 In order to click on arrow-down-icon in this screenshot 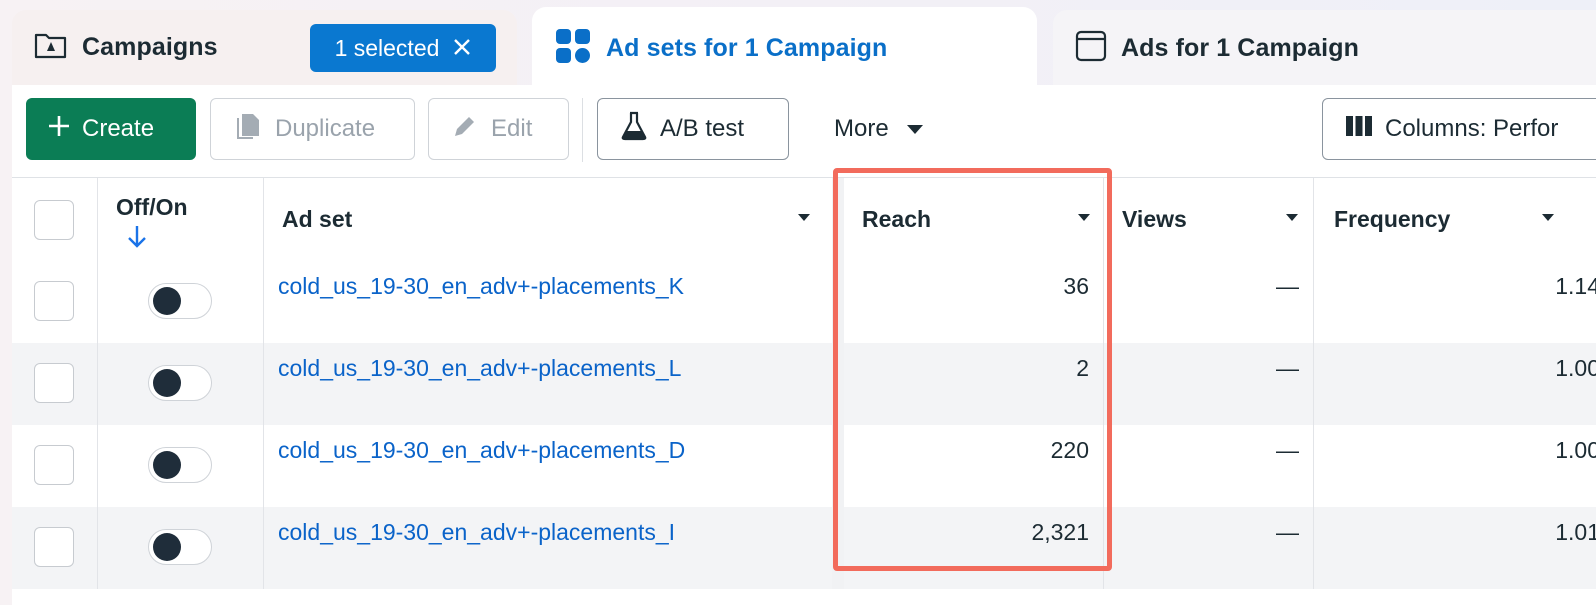, I will do `click(137, 240)`.